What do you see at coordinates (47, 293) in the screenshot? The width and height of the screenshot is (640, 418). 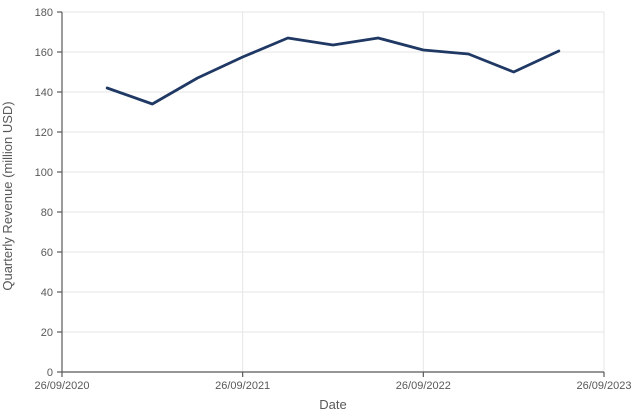 I see `y-tick-label: 40` at bounding box center [47, 293].